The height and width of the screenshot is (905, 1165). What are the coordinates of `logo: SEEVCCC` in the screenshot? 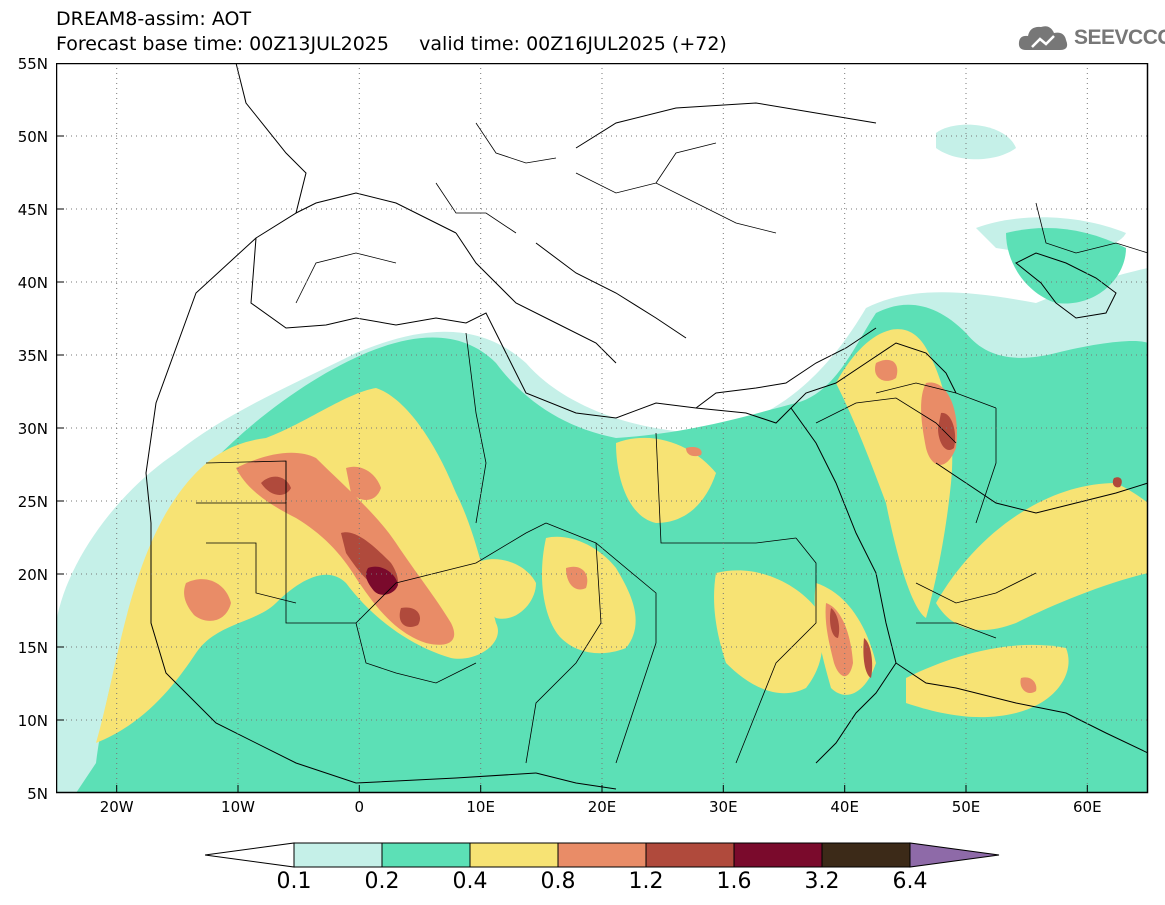 It's located at (1090, 38).